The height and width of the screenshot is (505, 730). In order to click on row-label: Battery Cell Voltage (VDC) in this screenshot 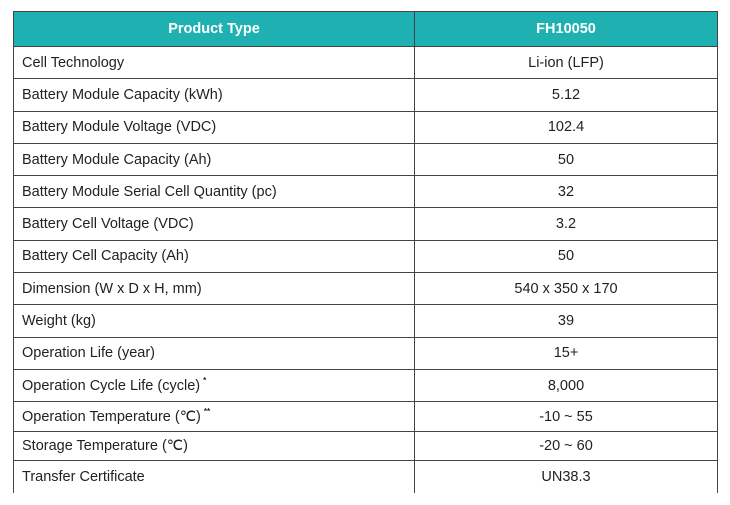, I will do `click(214, 224)`.